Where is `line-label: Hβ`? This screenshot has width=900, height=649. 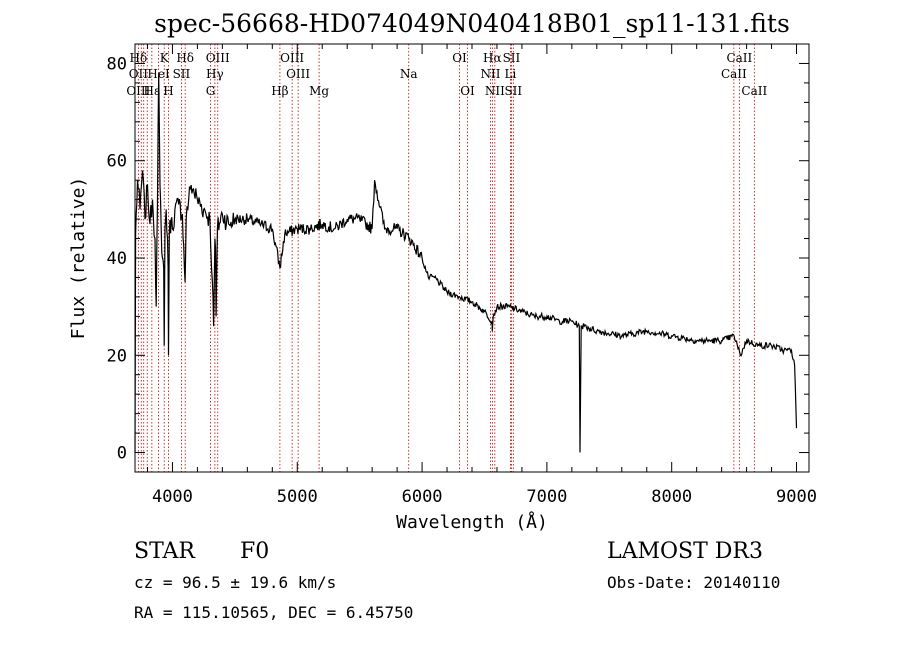 line-label: Hβ is located at coordinates (279, 91).